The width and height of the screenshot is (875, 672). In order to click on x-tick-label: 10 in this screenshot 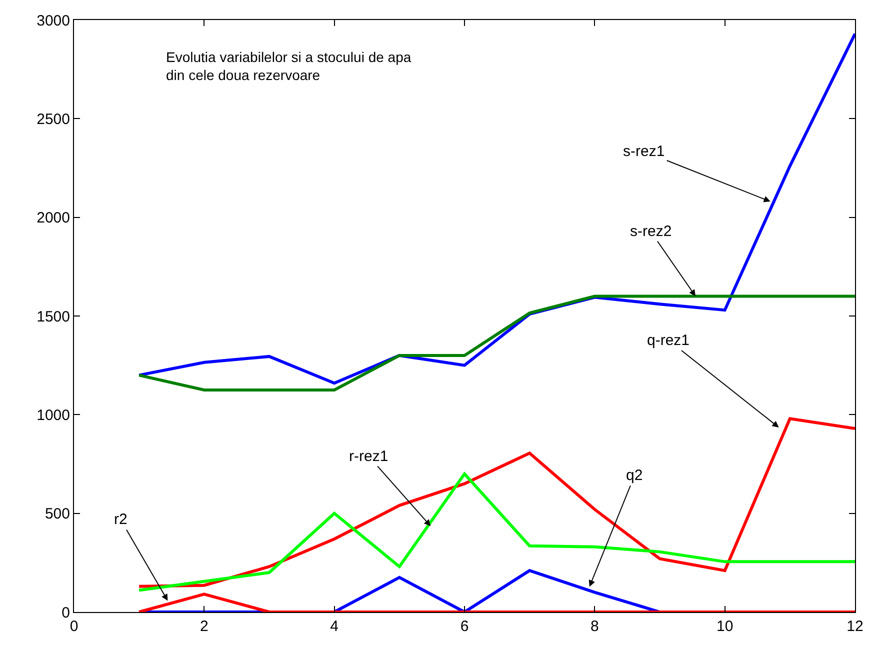, I will do `click(725, 626)`.